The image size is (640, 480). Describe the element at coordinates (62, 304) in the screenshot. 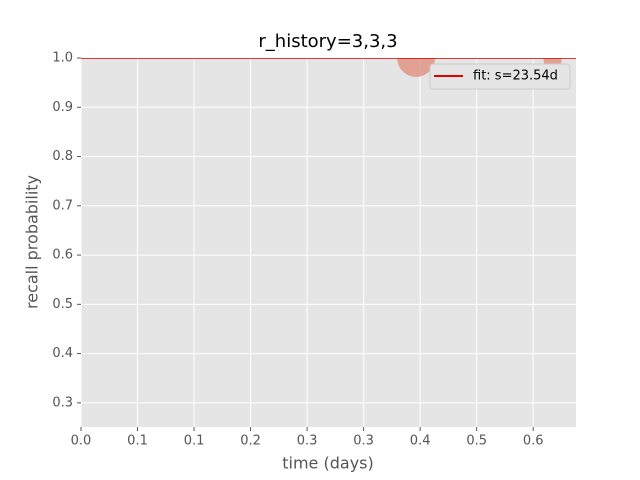

I see `y-tick-label: 0.5` at that location.